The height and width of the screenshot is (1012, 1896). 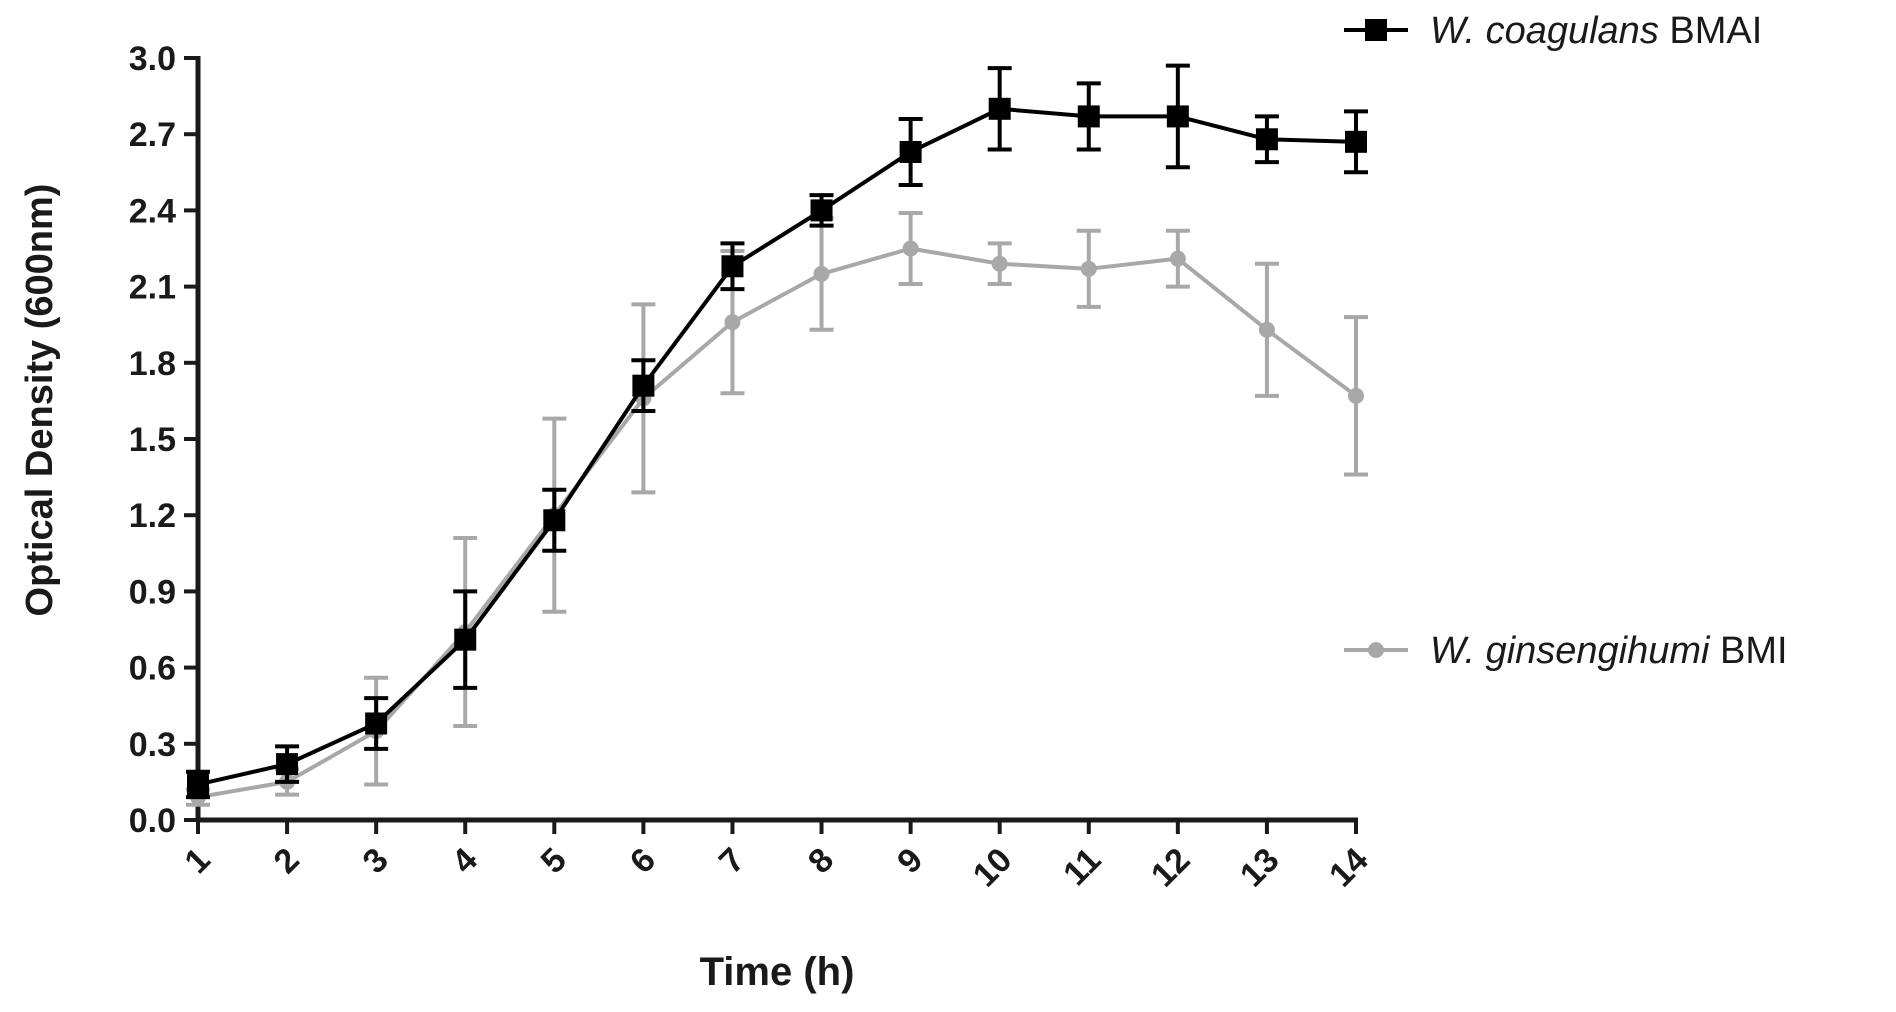 I want to click on x-tick-label: 2, so click(x=286, y=861).